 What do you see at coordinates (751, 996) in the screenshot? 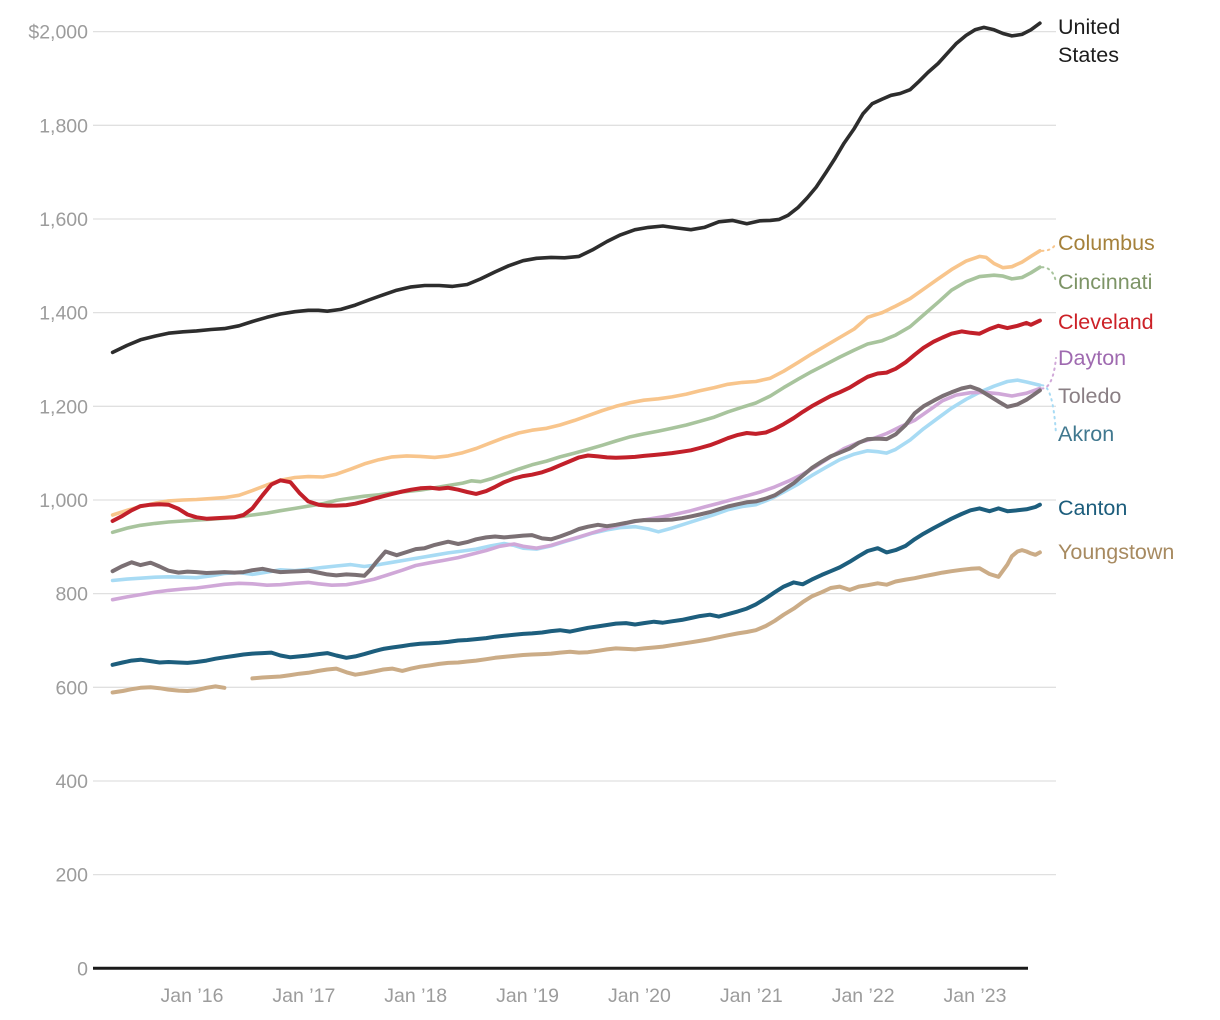
I see `x-tick-label: Jan ’21` at bounding box center [751, 996].